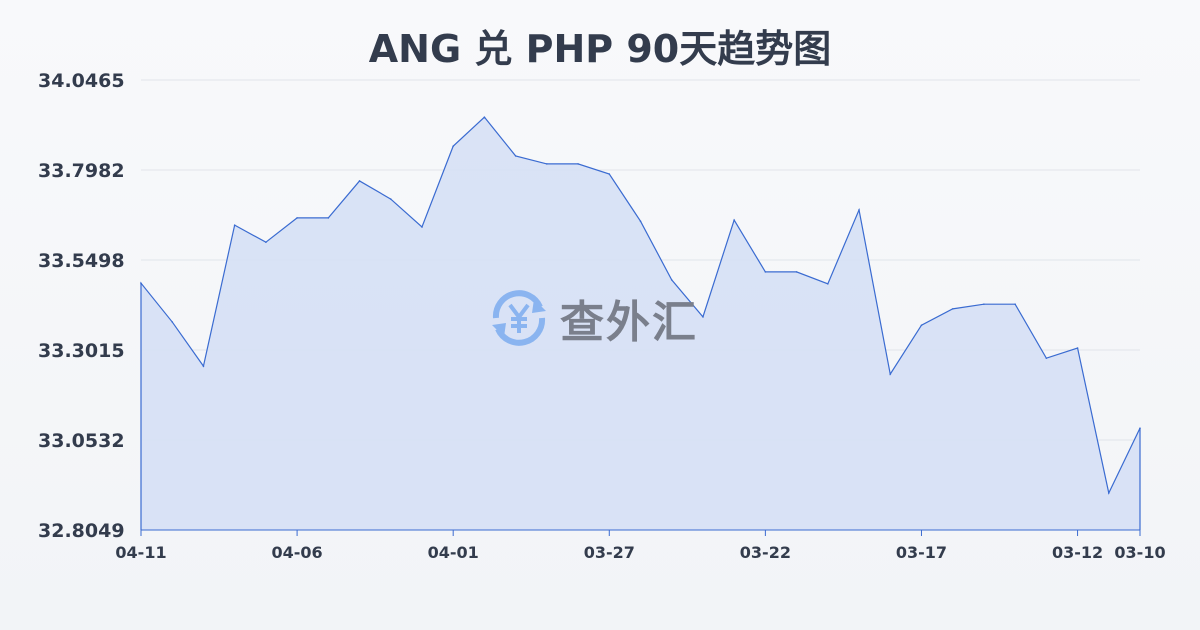  I want to click on x-tick-label: 03-12, so click(1077, 552).